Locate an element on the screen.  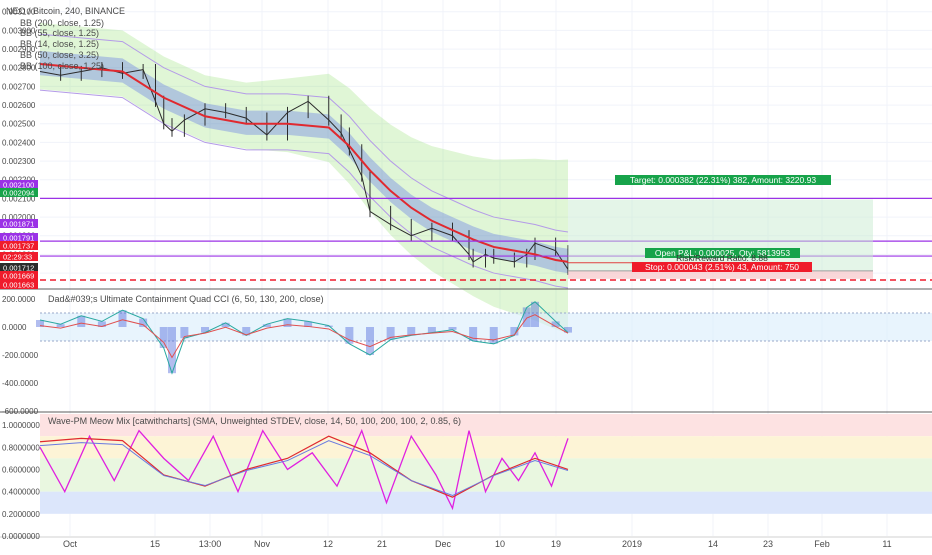
cci-axis-label: 200.0000 is located at coordinates (19, 299).